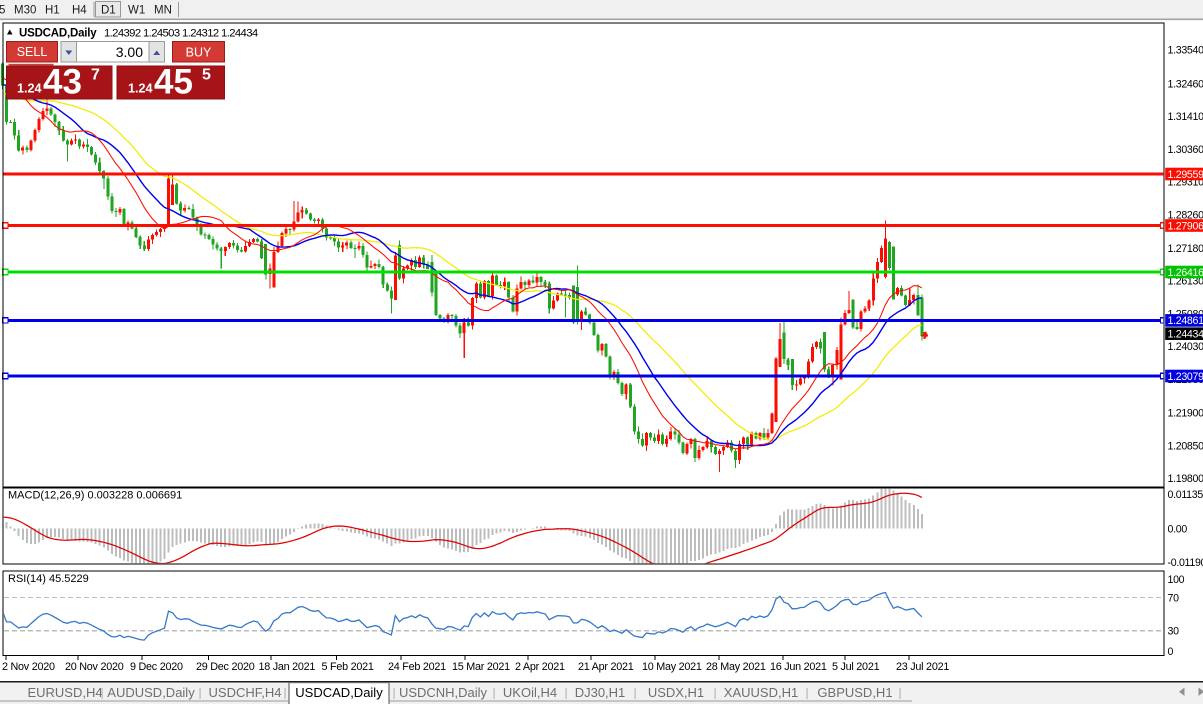 The image size is (1203, 704). Describe the element at coordinates (245, 692) in the screenshot. I see `svg-text: USDCHF,H4` at that location.